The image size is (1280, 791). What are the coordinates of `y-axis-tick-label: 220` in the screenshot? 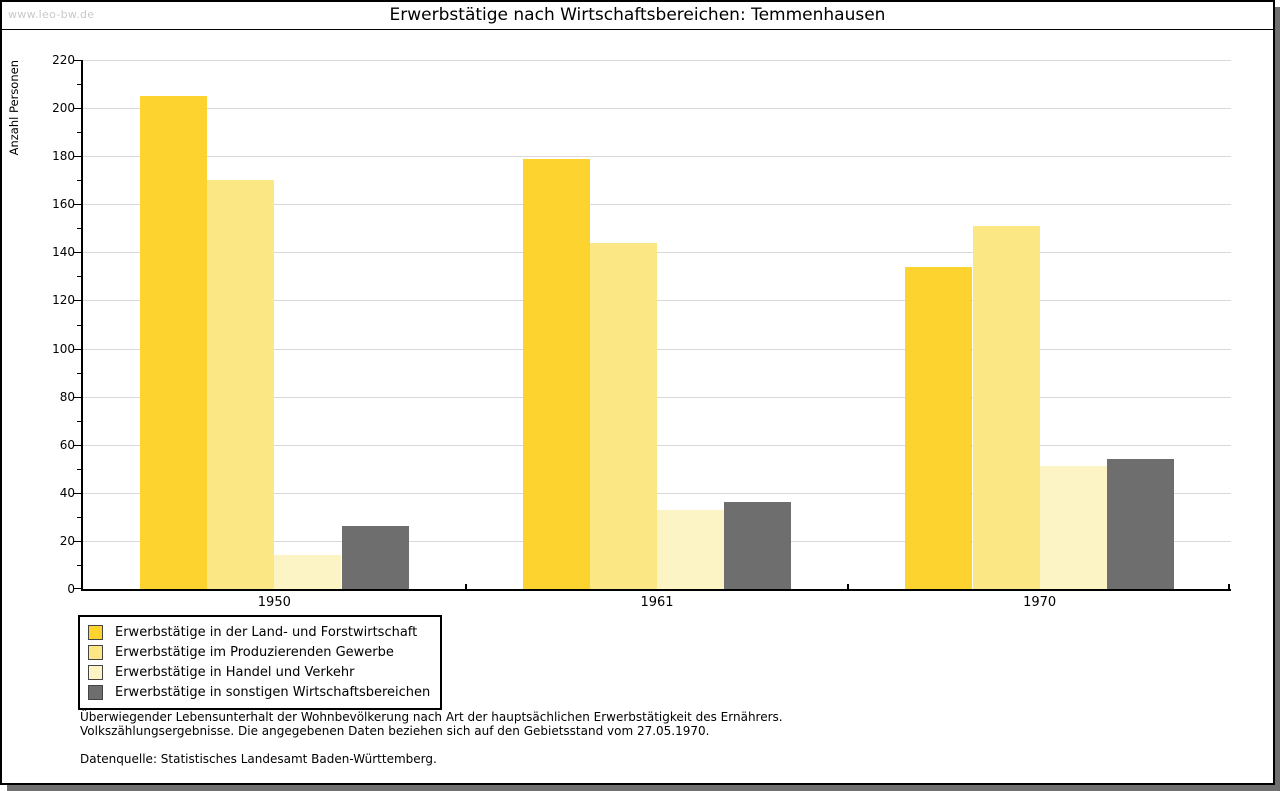 It's located at (63, 60).